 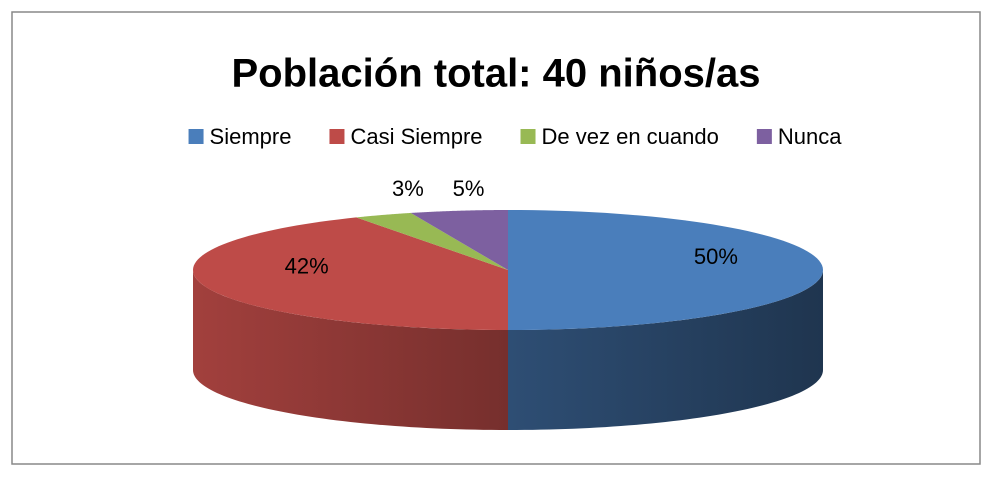 What do you see at coordinates (630, 136) in the screenshot?
I see `legend-label: De vez en cuando` at bounding box center [630, 136].